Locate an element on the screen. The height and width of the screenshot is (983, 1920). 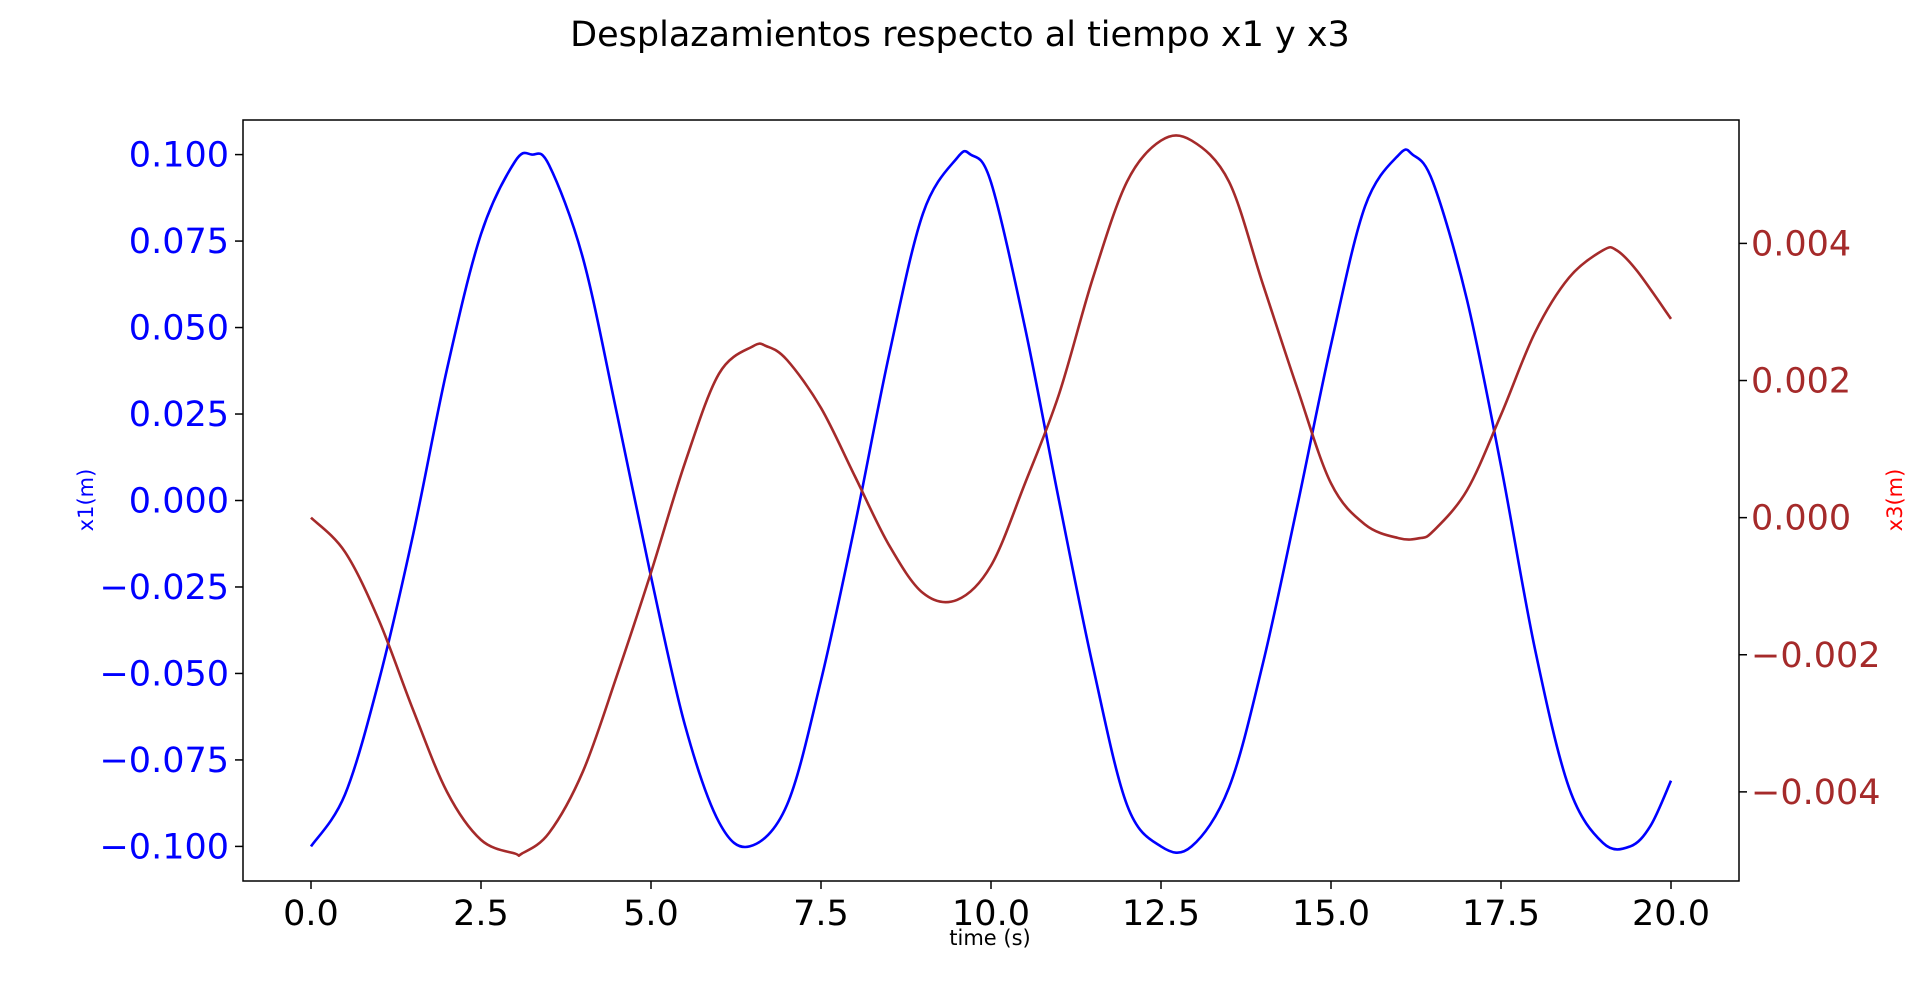
right-y-tick-label: −0.002 is located at coordinates (1816, 656).